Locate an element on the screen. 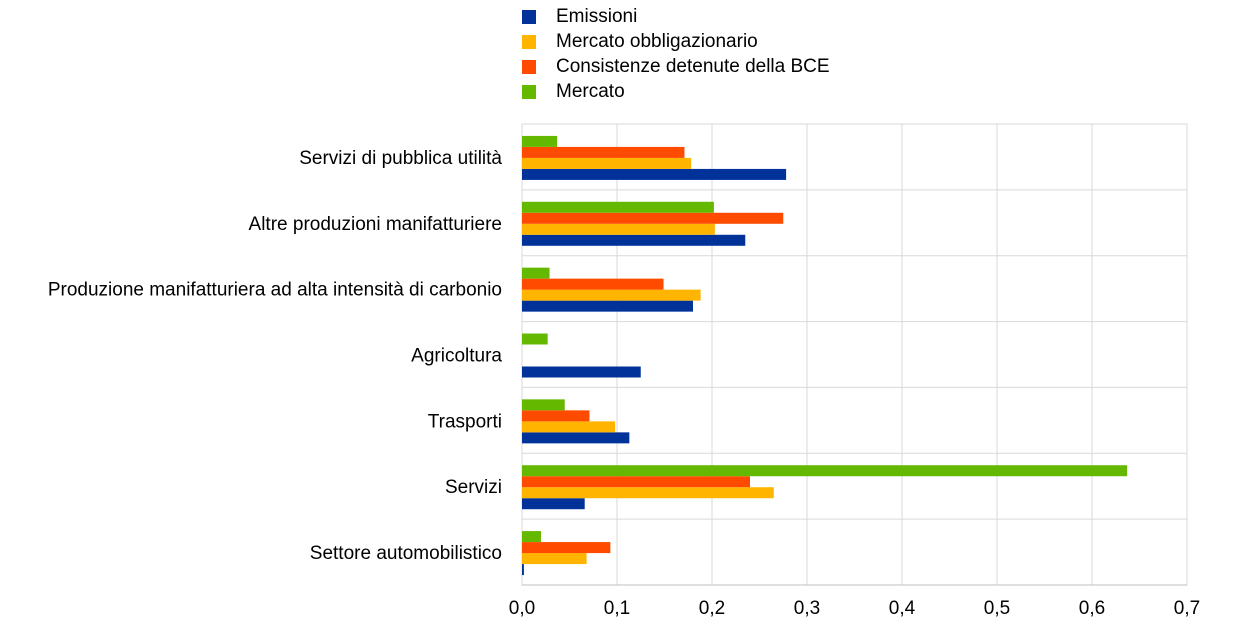 The height and width of the screenshot is (630, 1240). x-tick-label: 0,3 is located at coordinates (807, 608).